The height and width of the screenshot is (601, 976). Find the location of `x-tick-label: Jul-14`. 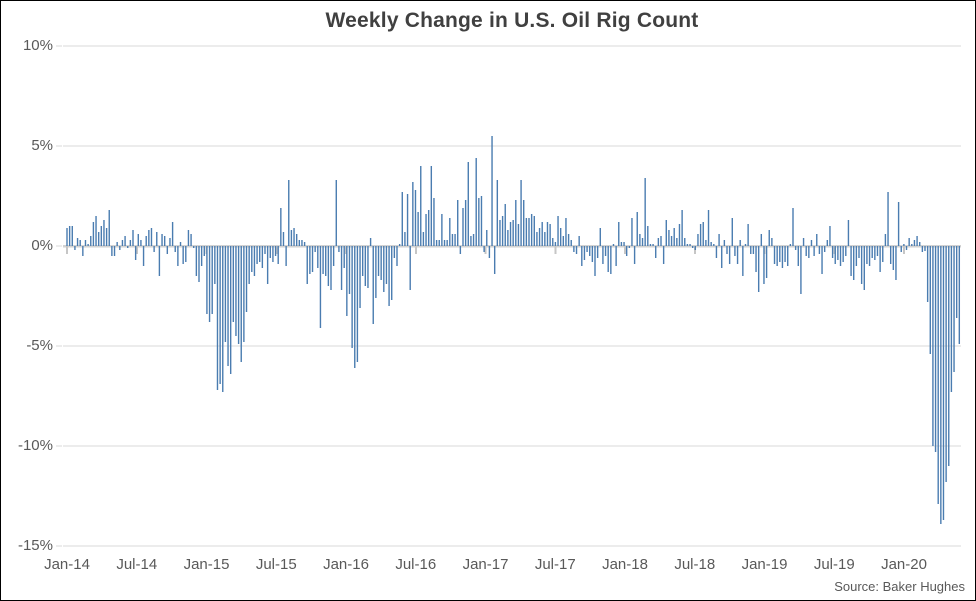

x-tick-label: Jul-14 is located at coordinates (137, 564).